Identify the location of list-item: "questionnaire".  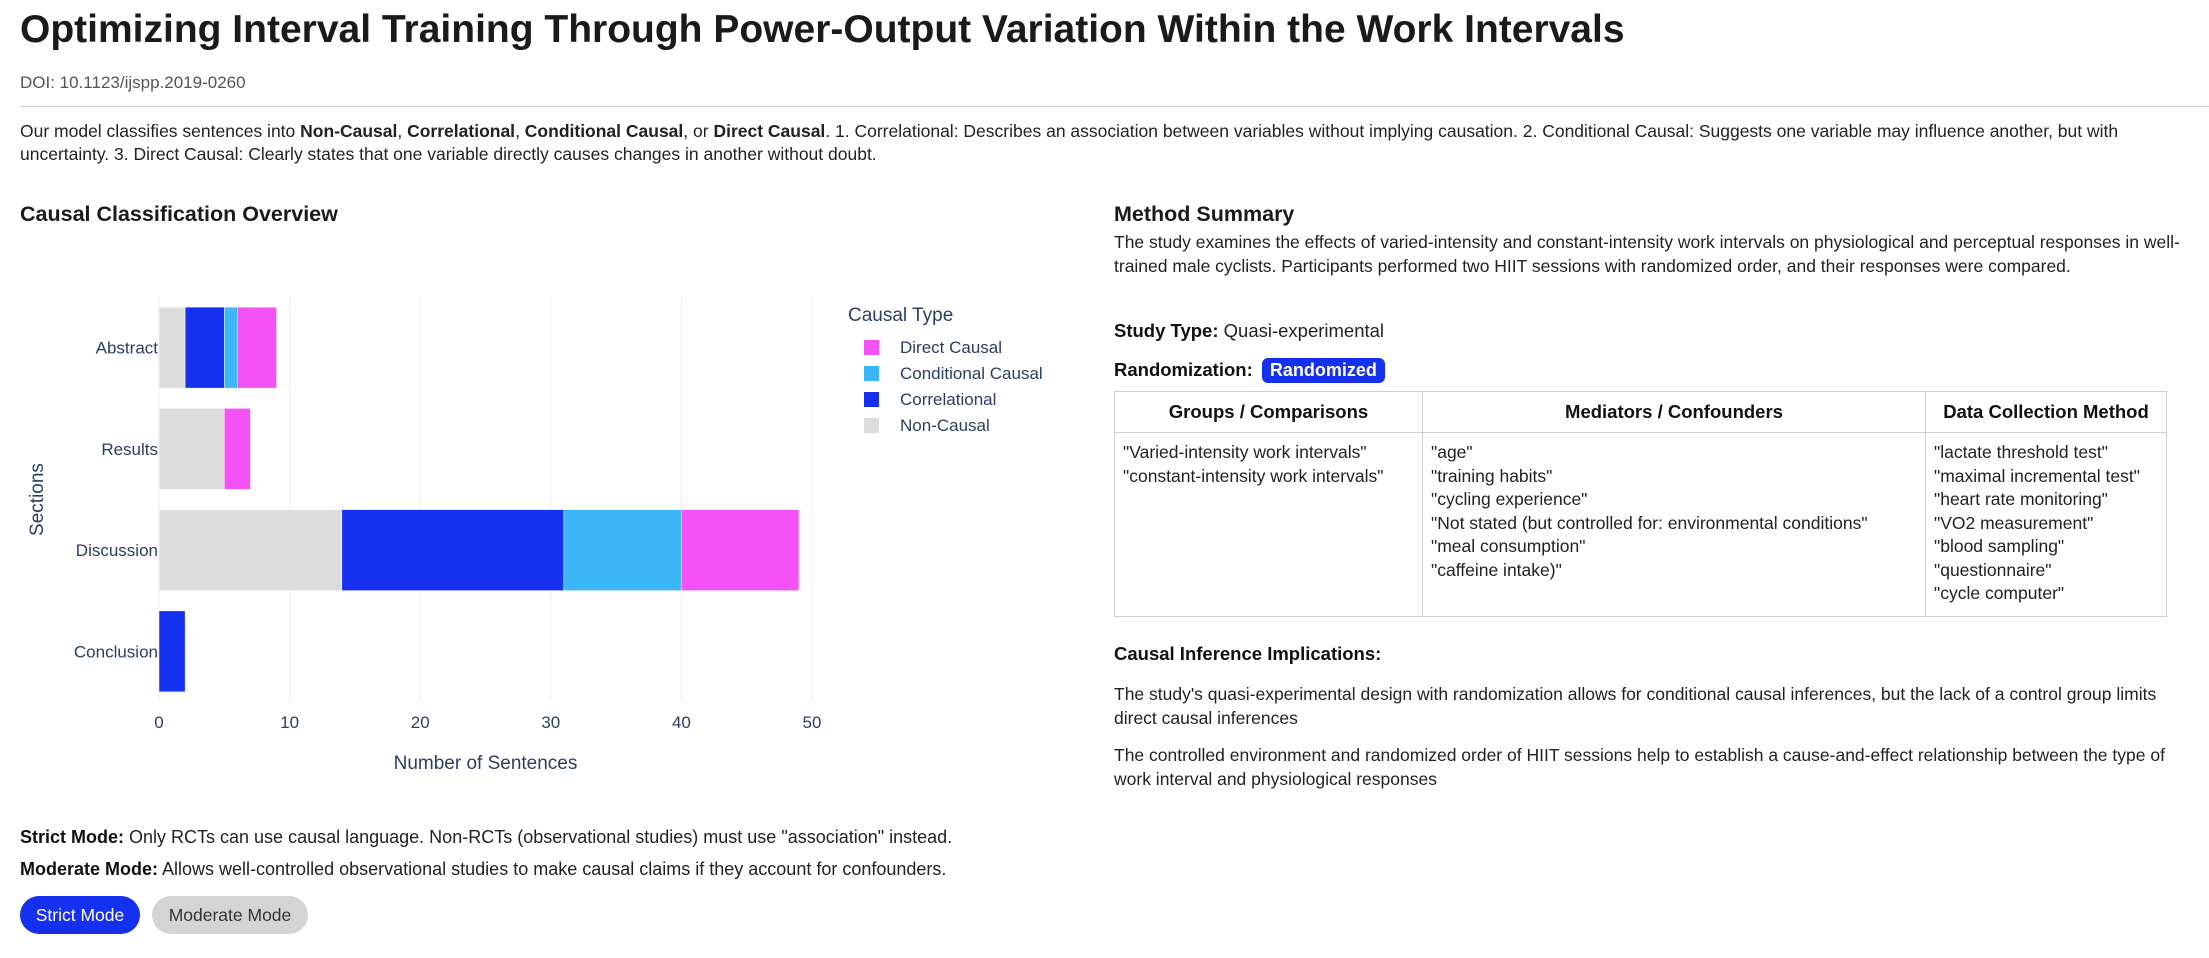
(1993, 569).